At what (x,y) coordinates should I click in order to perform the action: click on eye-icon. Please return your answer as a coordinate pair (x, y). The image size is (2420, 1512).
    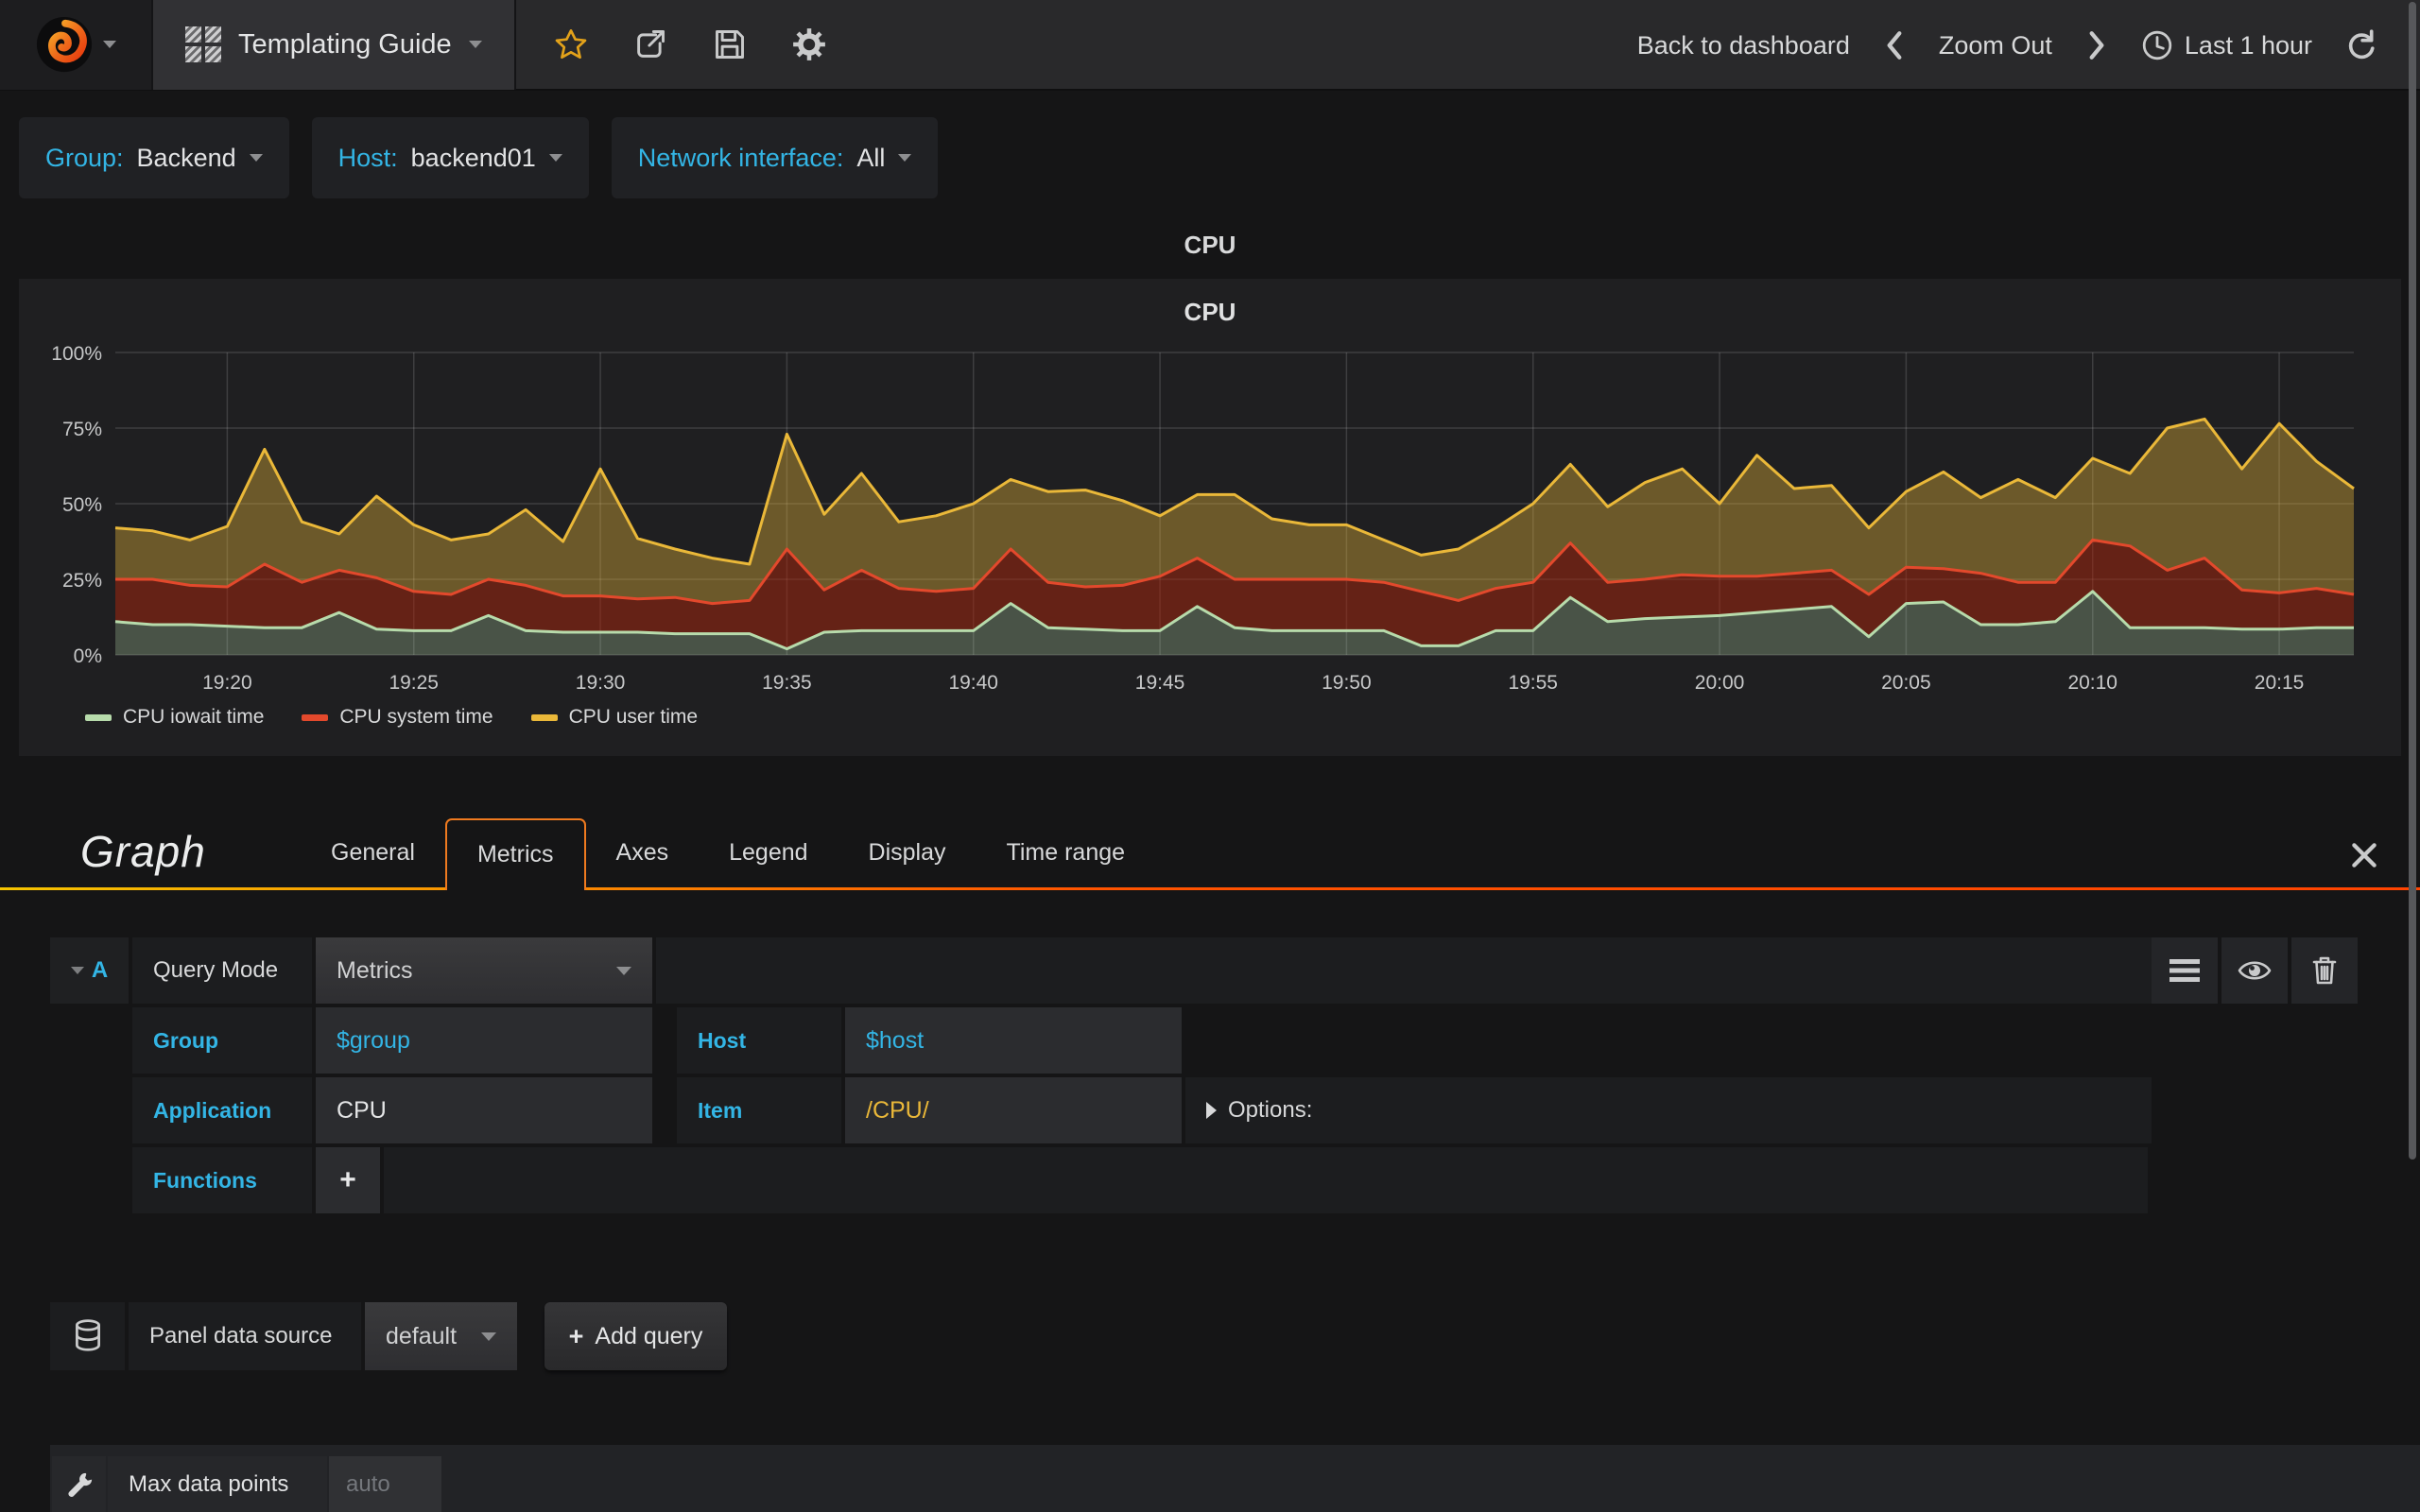
    Looking at the image, I should click on (2255, 970).